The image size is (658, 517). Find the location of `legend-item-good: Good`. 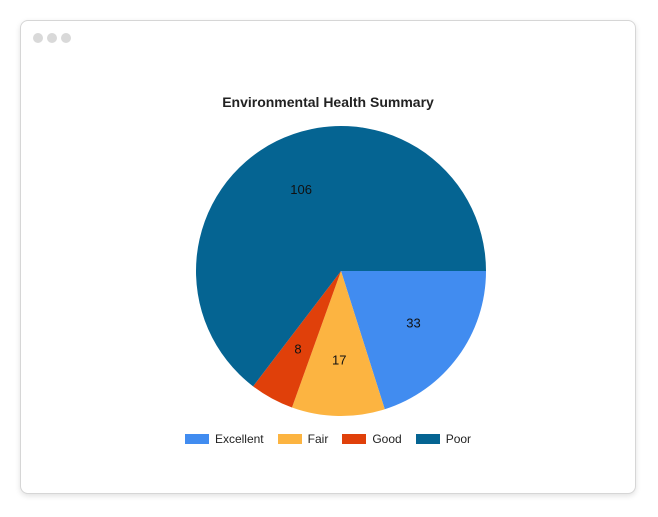

legend-item-good: Good is located at coordinates (372, 439).